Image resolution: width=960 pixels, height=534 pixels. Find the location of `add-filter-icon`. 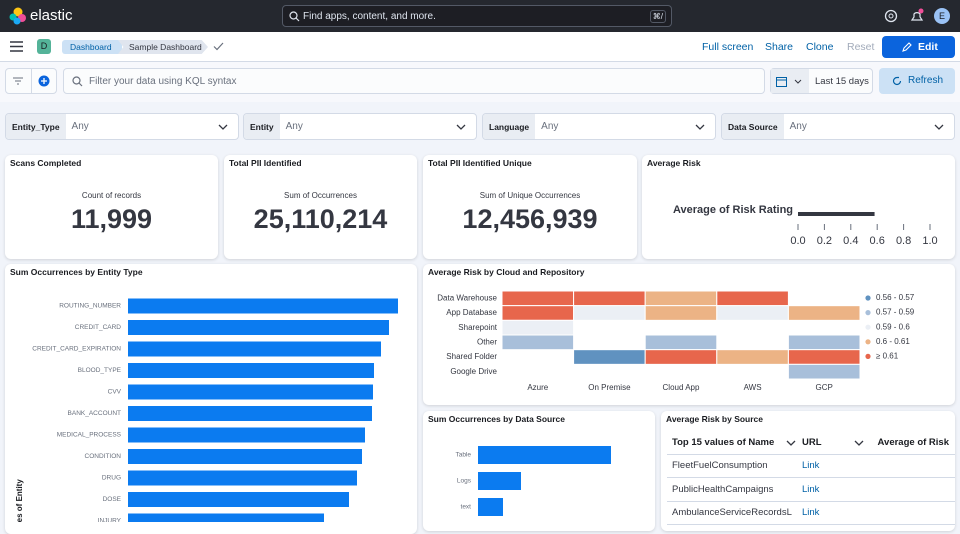

add-filter-icon is located at coordinates (44, 81).